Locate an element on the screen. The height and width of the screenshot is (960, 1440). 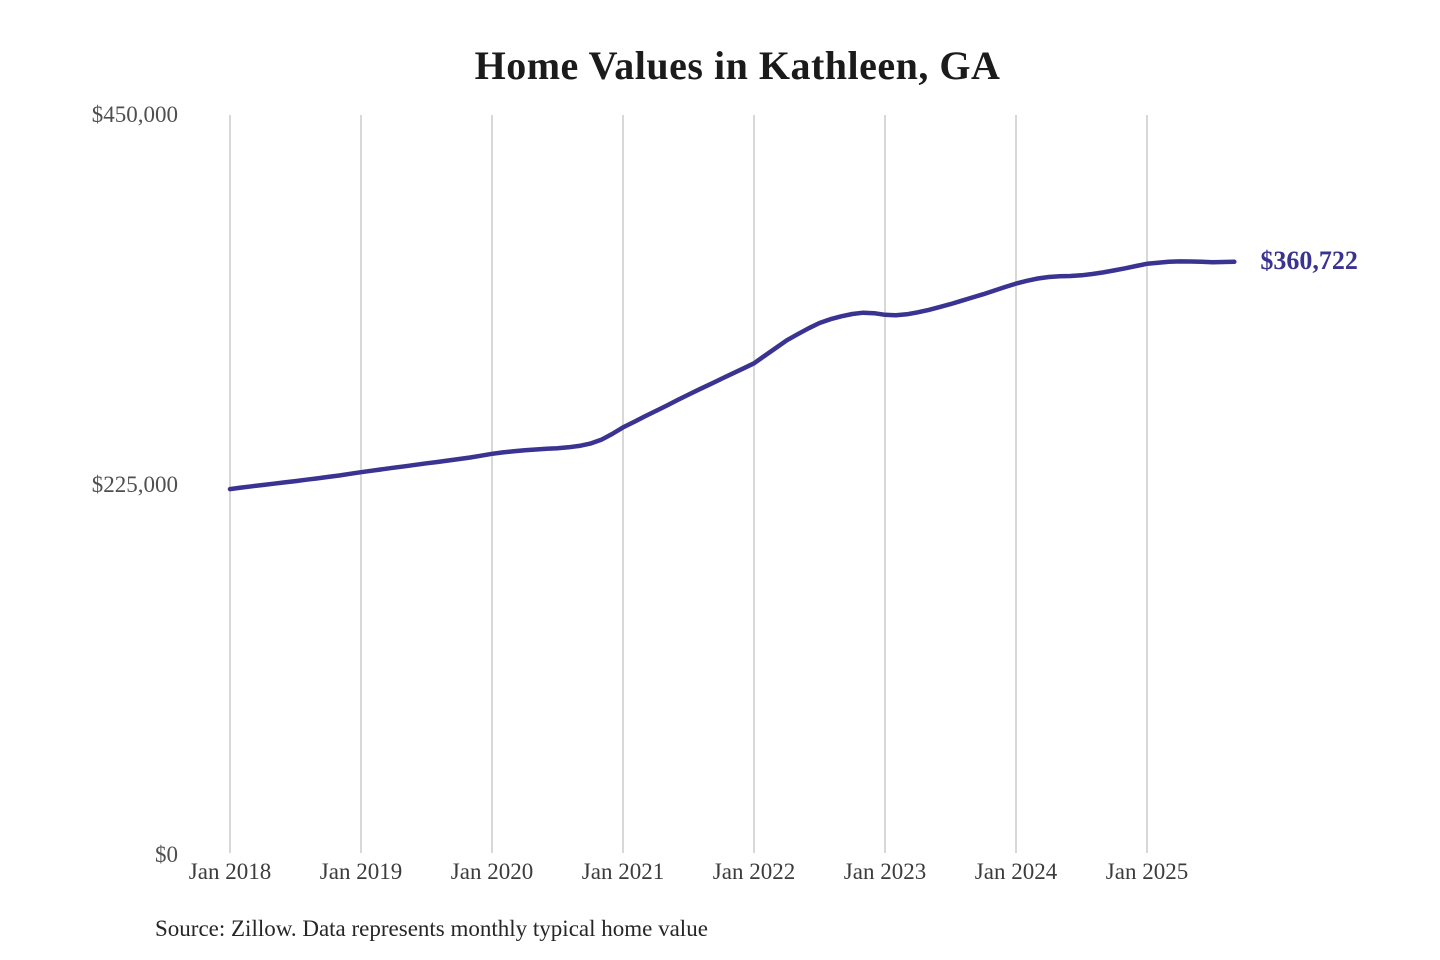
y-axis-tick-label: $225,000 is located at coordinates (134, 484).